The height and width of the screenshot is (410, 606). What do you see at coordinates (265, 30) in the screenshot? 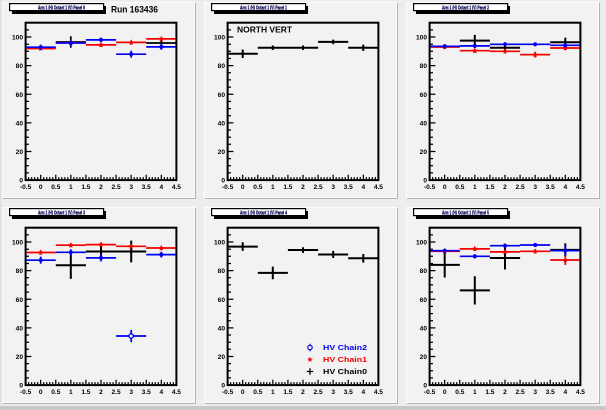
I see `svg-text: NORTH VERT` at bounding box center [265, 30].